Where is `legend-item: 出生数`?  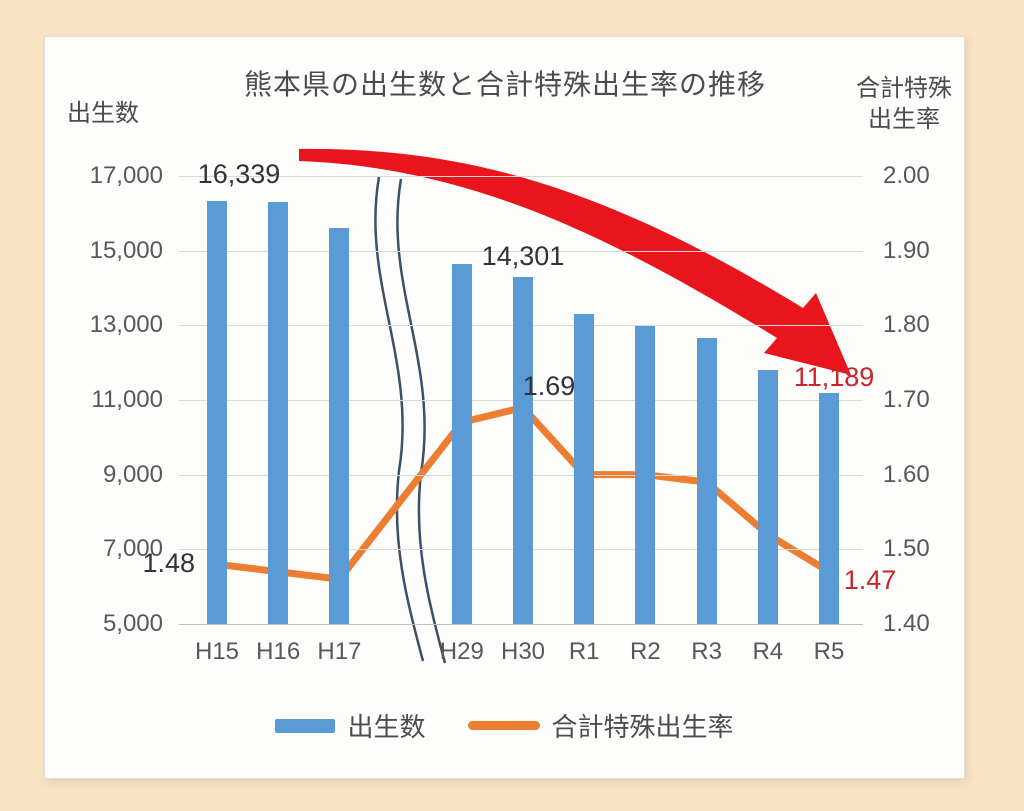
legend-item: 出生数 is located at coordinates (350, 725).